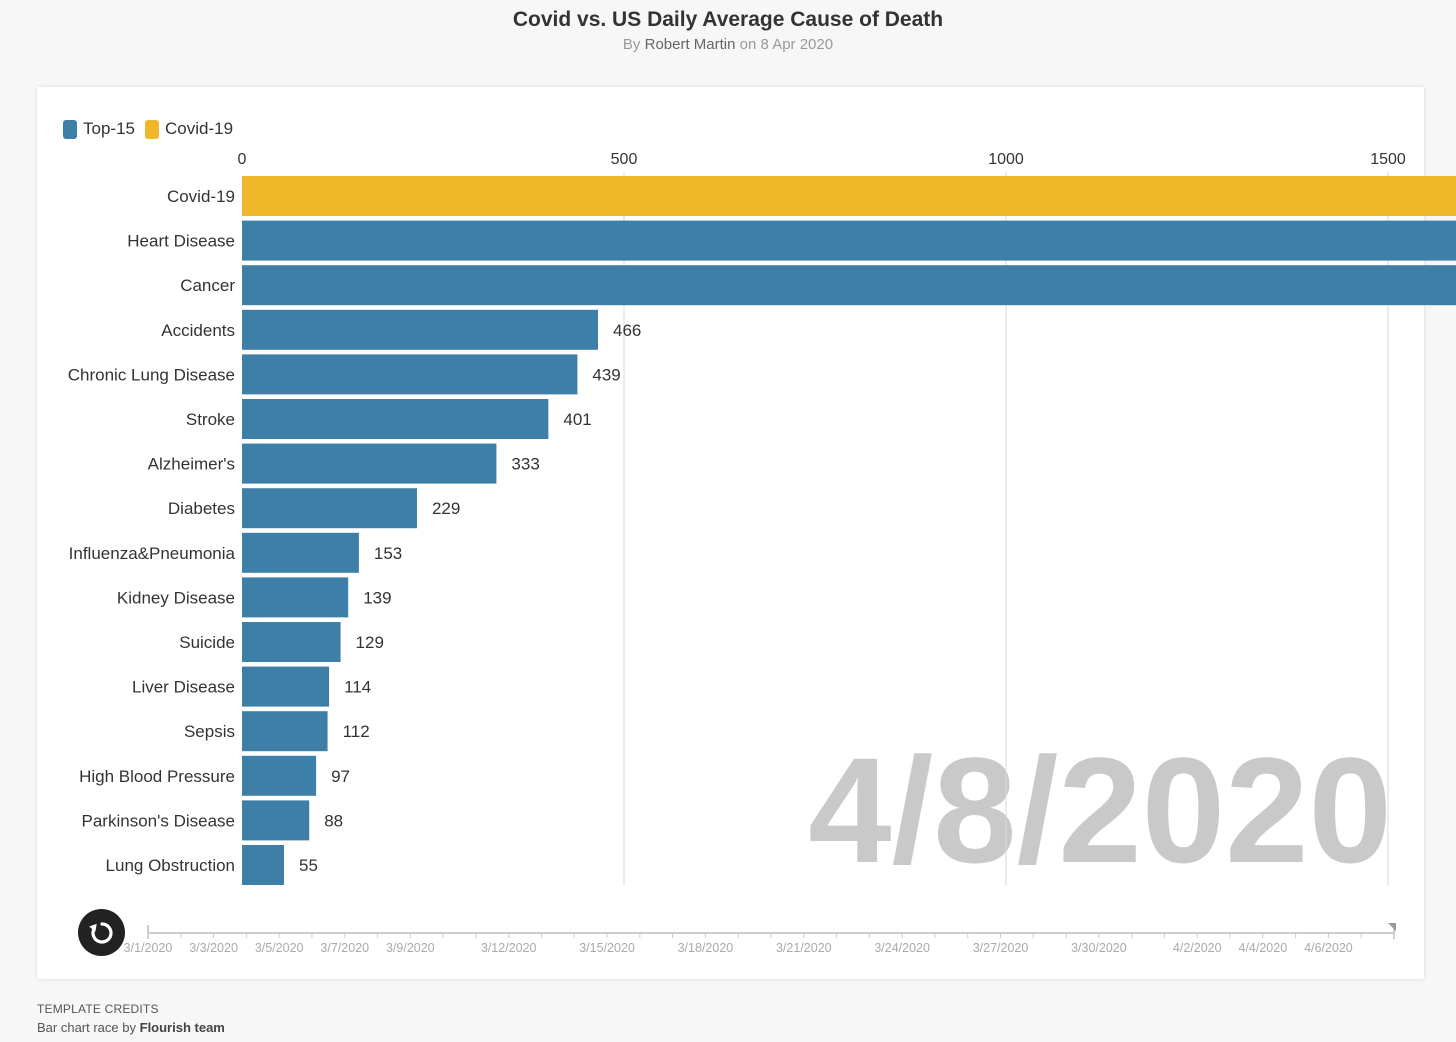 This screenshot has width=1456, height=1042. Describe the element at coordinates (509, 948) in the screenshot. I see `timeline-label: 3/12/2020` at that location.